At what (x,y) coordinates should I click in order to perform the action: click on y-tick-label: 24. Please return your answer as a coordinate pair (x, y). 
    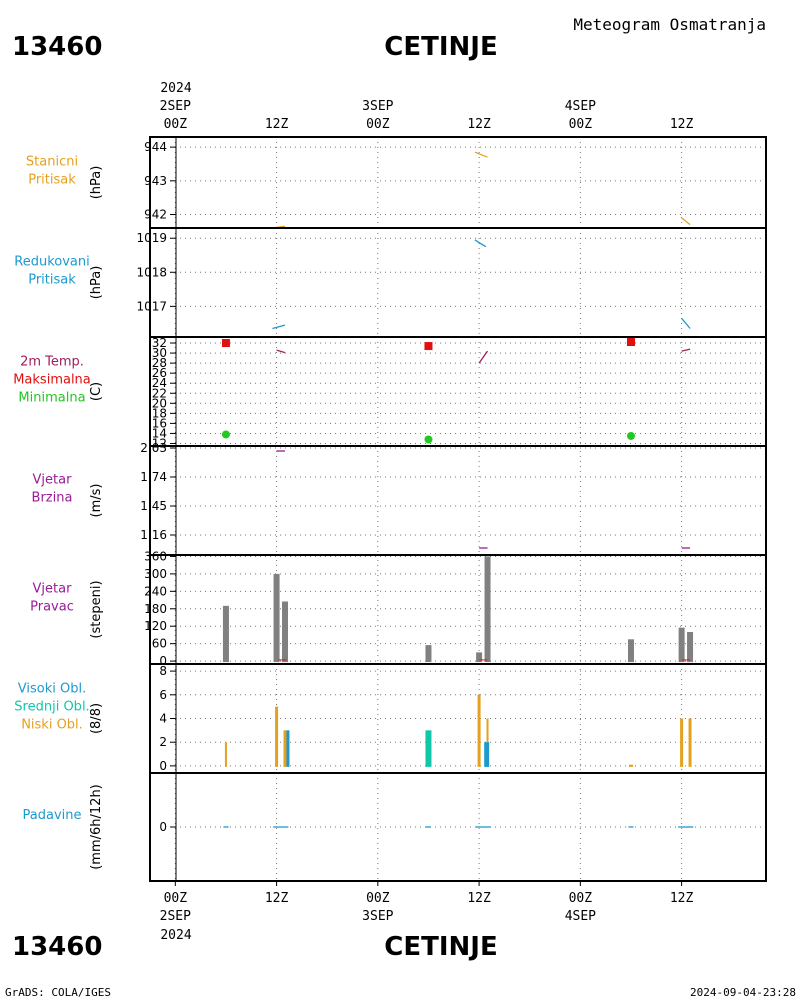
    Looking at the image, I should click on (159, 383).